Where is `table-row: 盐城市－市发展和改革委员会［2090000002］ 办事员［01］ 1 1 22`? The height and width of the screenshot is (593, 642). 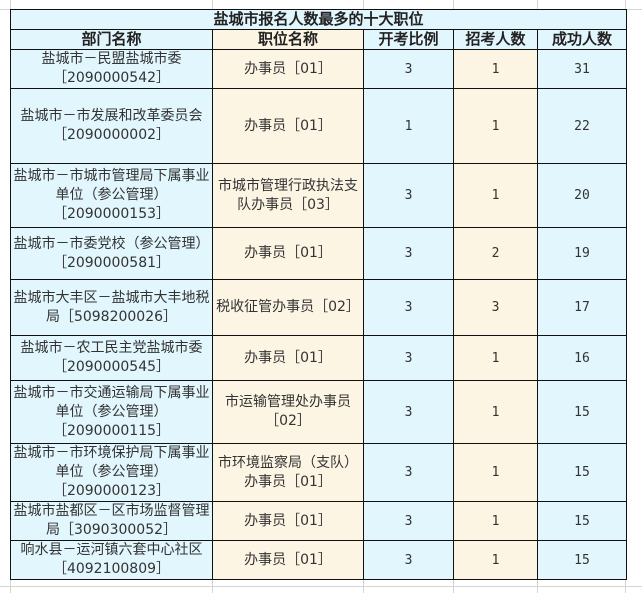 table-row: 盐城市－市发展和改革委员会［2090000002］ 办事员［01］ 1 1 22 is located at coordinates (319, 126).